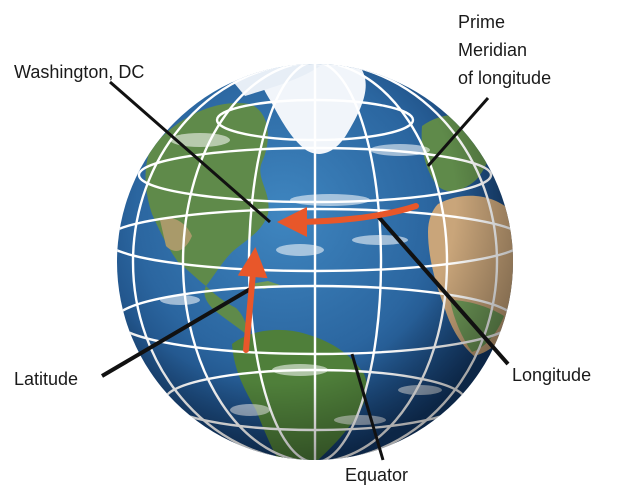 The width and height of the screenshot is (621, 492). Describe the element at coordinates (328, 278) in the screenshot. I see `arrows` at that location.